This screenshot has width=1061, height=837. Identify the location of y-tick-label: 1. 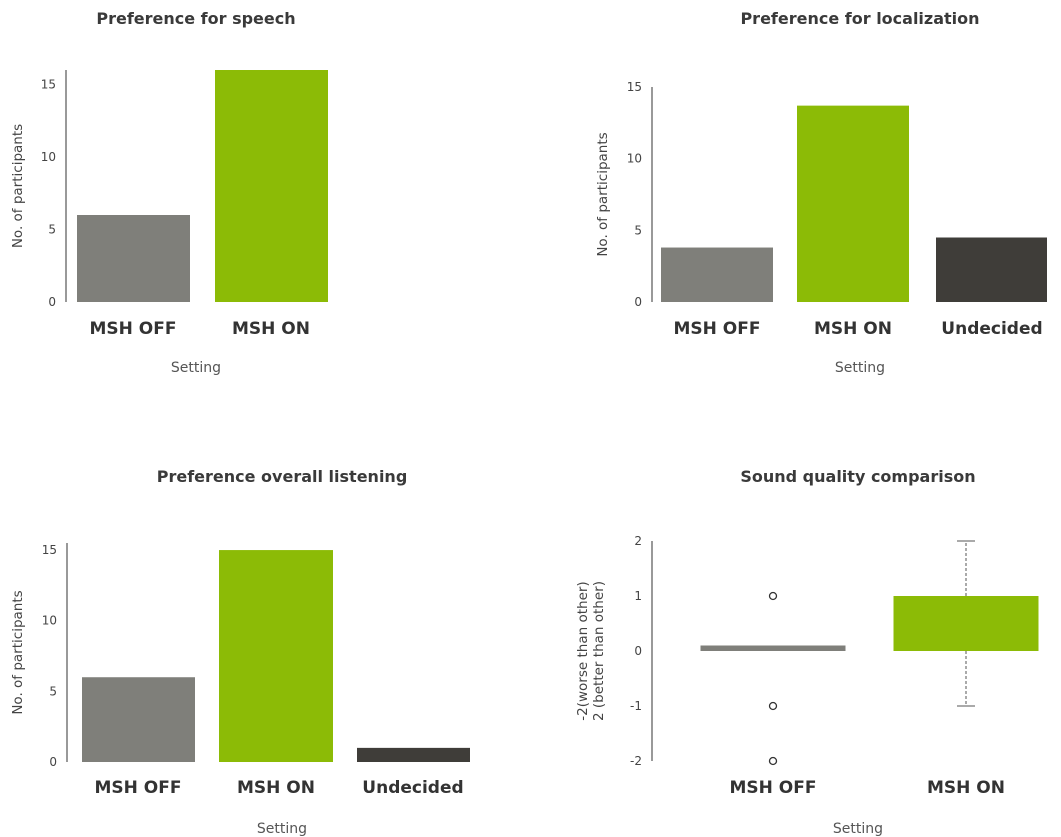
(638, 596).